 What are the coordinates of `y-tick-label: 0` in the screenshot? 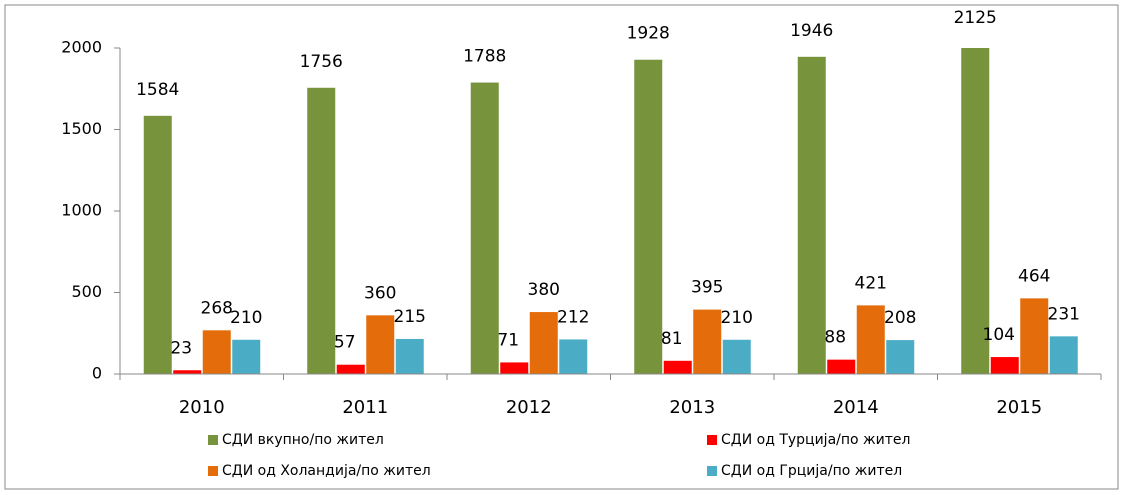 It's located at (97, 373).